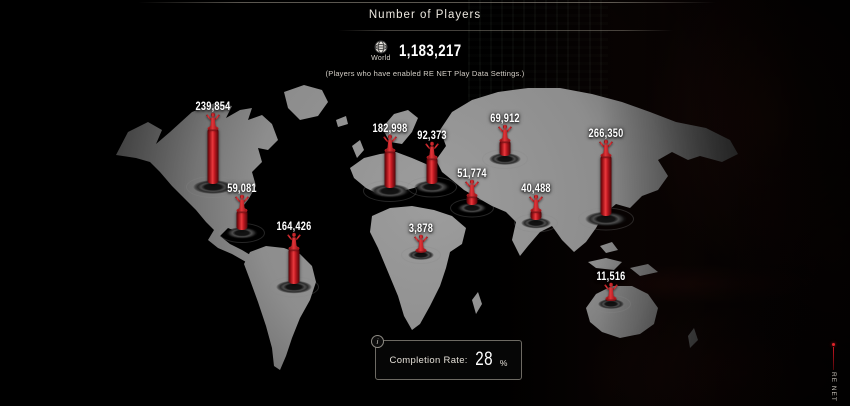 The height and width of the screenshot is (406, 850). Describe the element at coordinates (505, 30) in the screenshot. I see `header-divider-bottom` at that location.